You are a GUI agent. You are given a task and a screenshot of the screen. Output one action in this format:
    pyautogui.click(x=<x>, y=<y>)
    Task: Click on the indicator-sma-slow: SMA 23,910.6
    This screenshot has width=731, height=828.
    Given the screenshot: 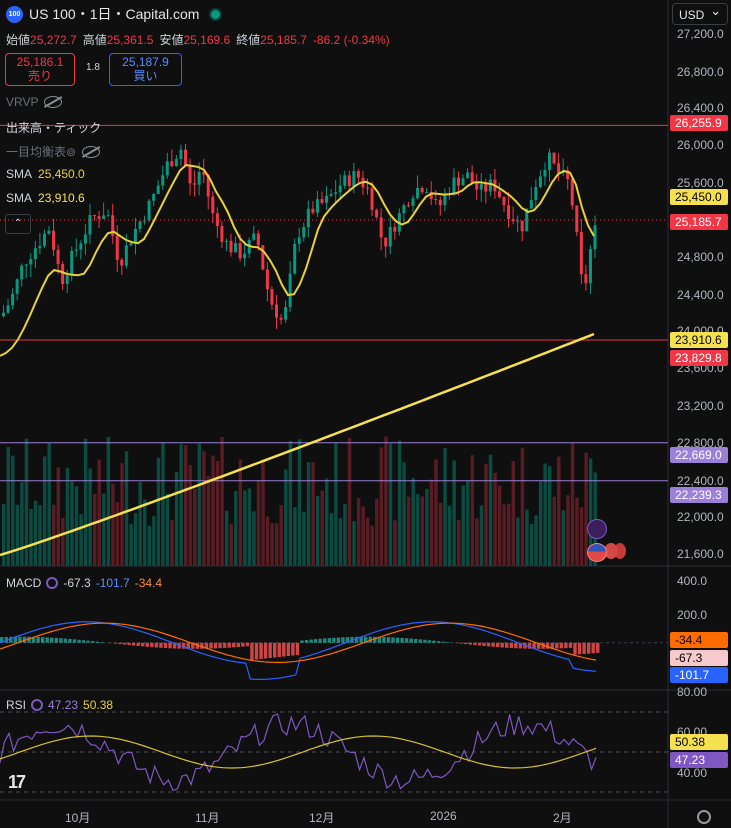 What is the action you would take?
    pyautogui.click(x=45, y=198)
    